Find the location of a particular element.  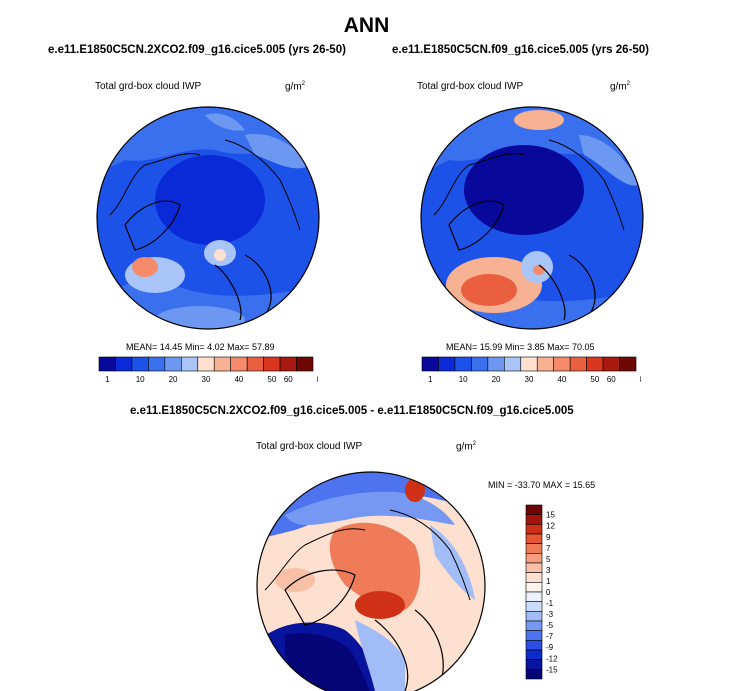

diff-colorbar-tick-label: -7 is located at coordinates (550, 636).